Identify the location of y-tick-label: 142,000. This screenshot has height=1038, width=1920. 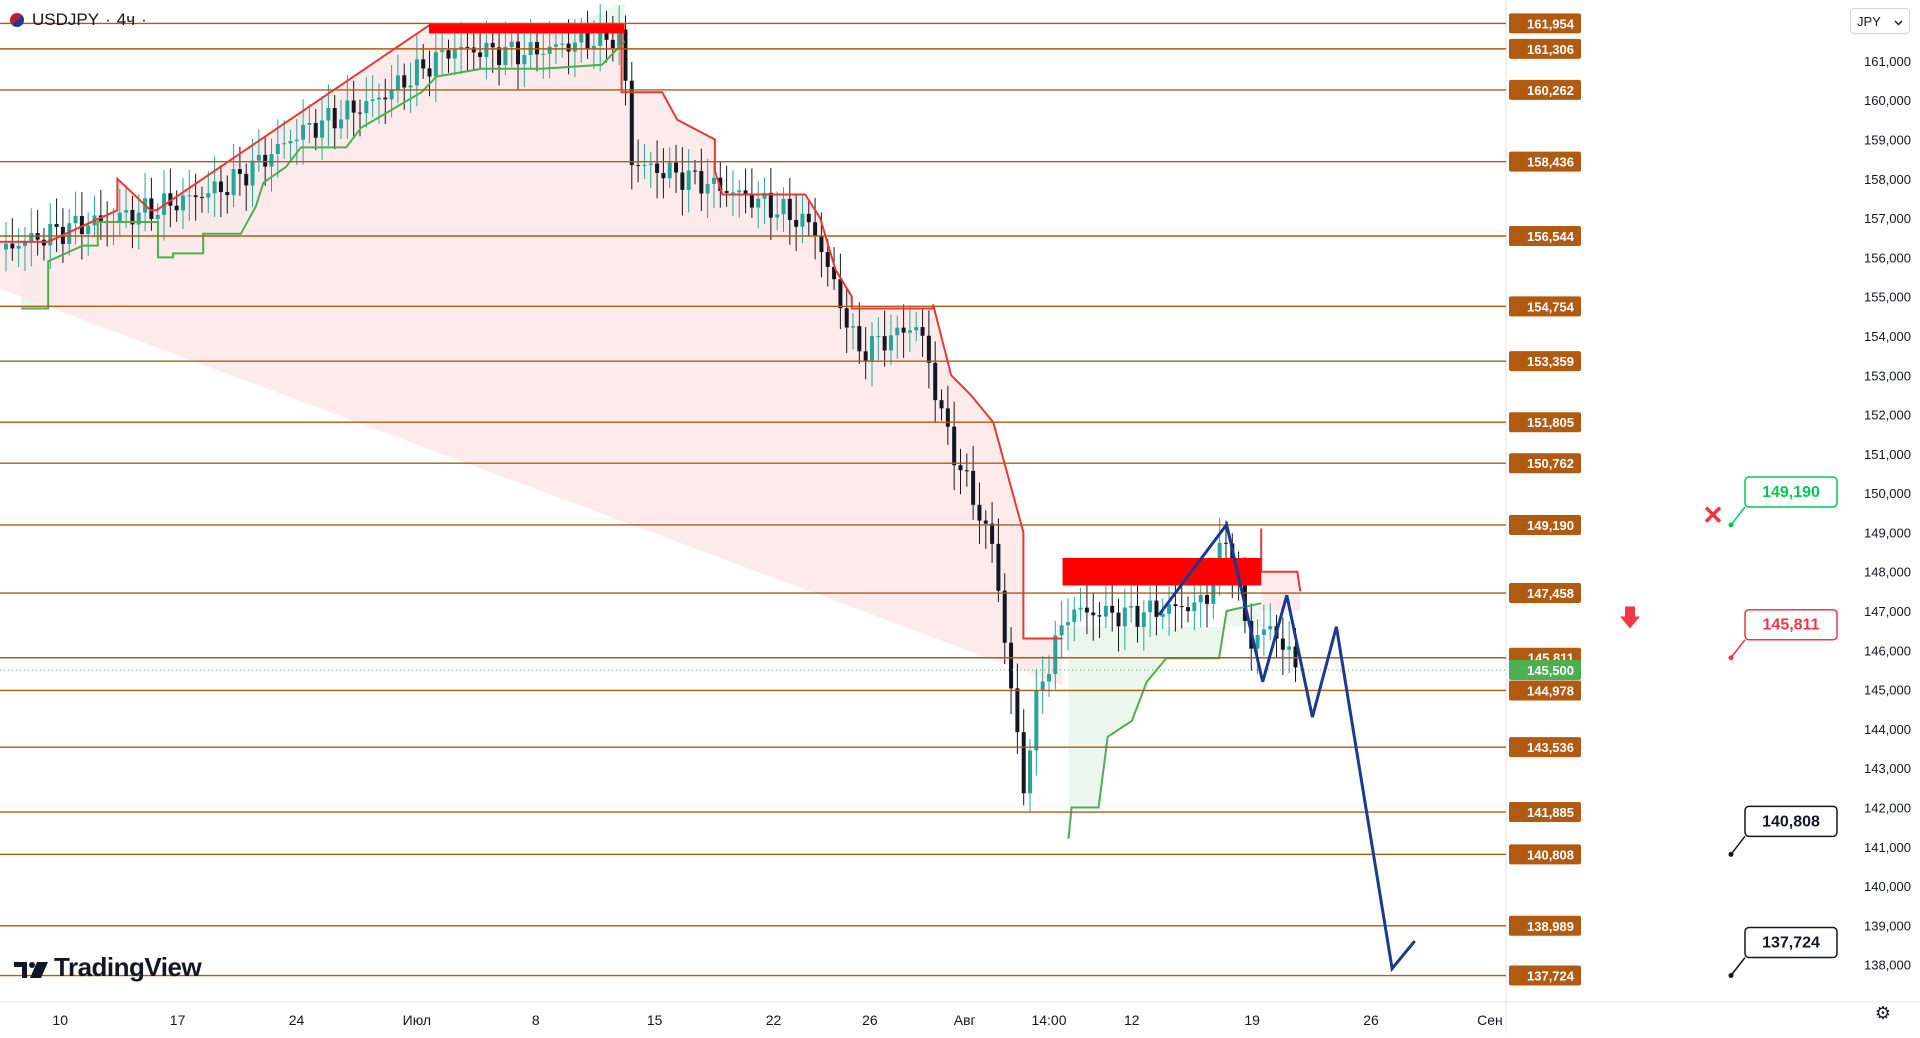
(1887, 807).